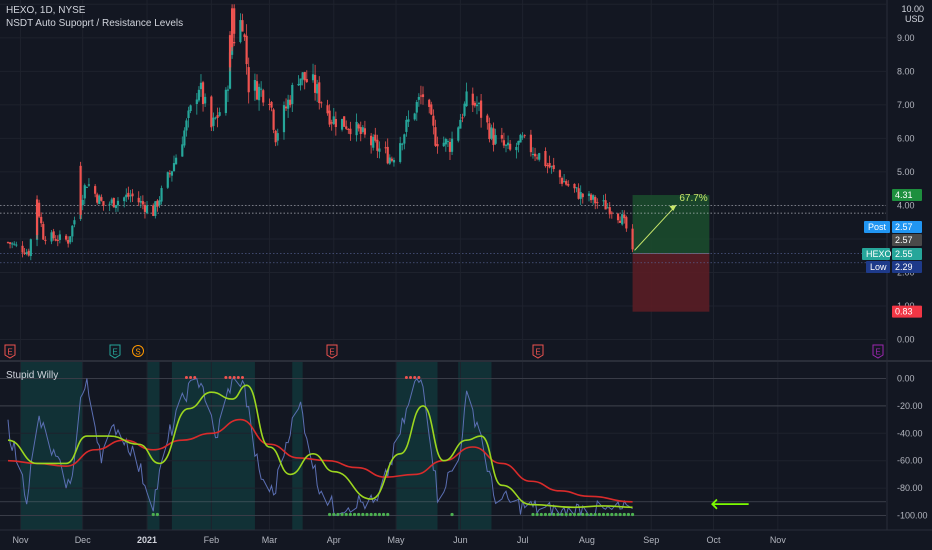  Describe the element at coordinates (906, 138) in the screenshot. I see `price-tick-label: 6.00` at that location.